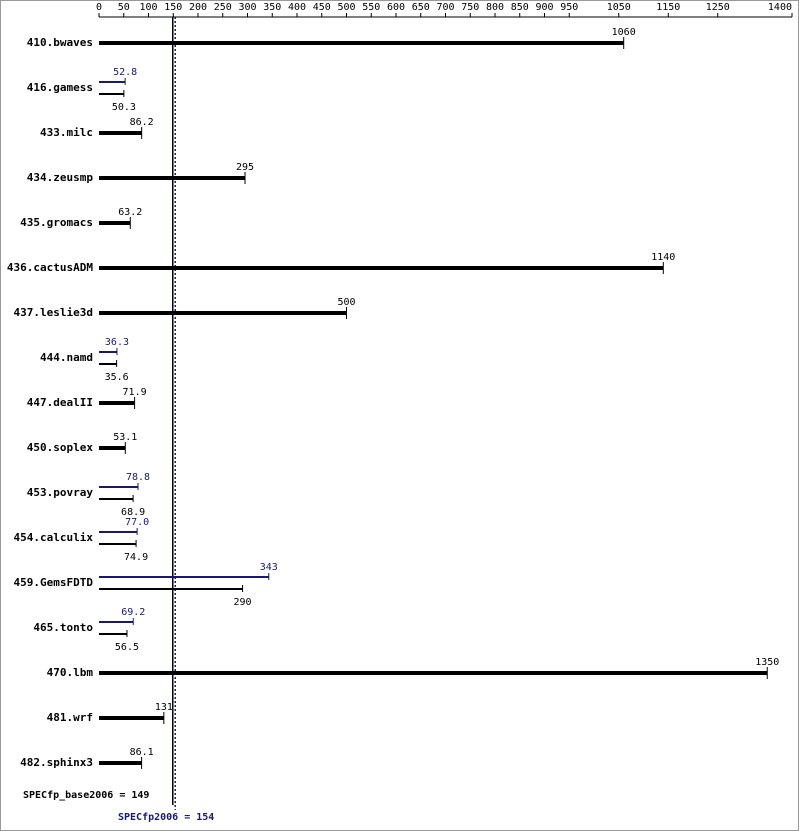 The width and height of the screenshot is (799, 831). What do you see at coordinates (243, 602) in the screenshot?
I see `base-value-label: 290` at bounding box center [243, 602].